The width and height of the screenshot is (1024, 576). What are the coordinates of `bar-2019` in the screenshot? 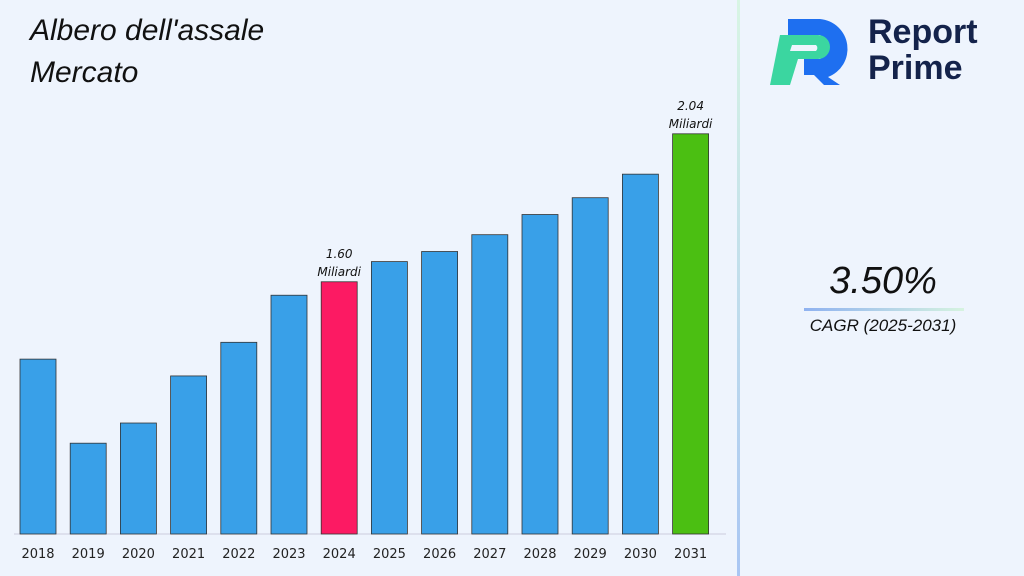 It's located at (88, 488).